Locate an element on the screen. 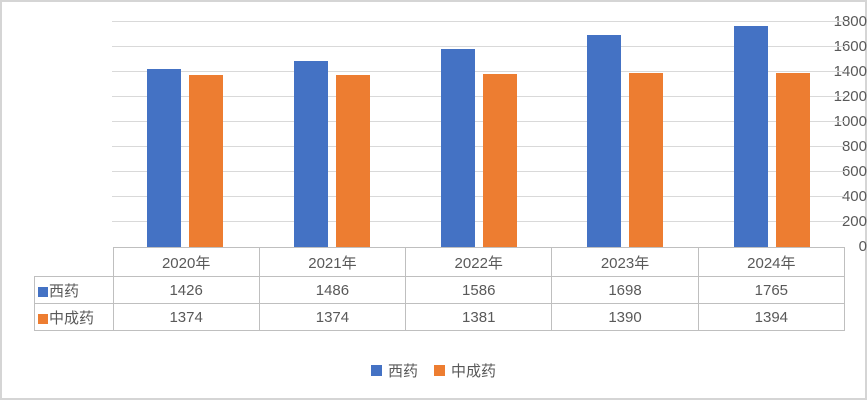 Image resolution: width=867 pixels, height=400 pixels. table-data-row: 西药 1426 1486 1586 1698 1765 is located at coordinates (440, 290).